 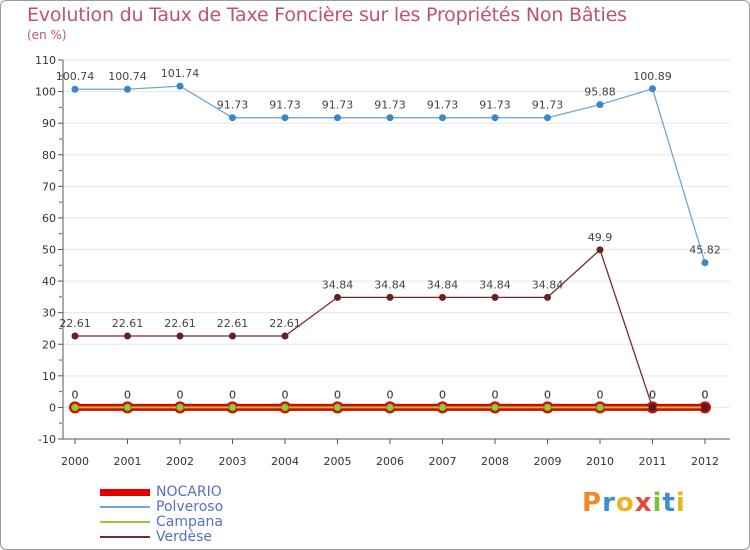 What do you see at coordinates (45, 60) in the screenshot?
I see `y-tick-label: 110` at bounding box center [45, 60].